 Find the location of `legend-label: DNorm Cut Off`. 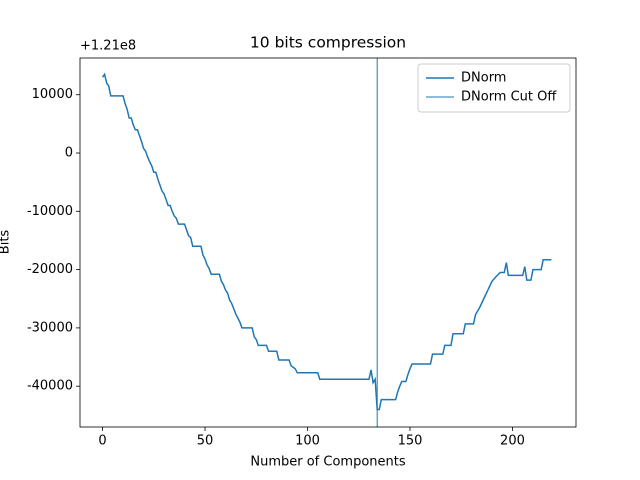

legend-label: DNorm Cut Off is located at coordinates (509, 97).